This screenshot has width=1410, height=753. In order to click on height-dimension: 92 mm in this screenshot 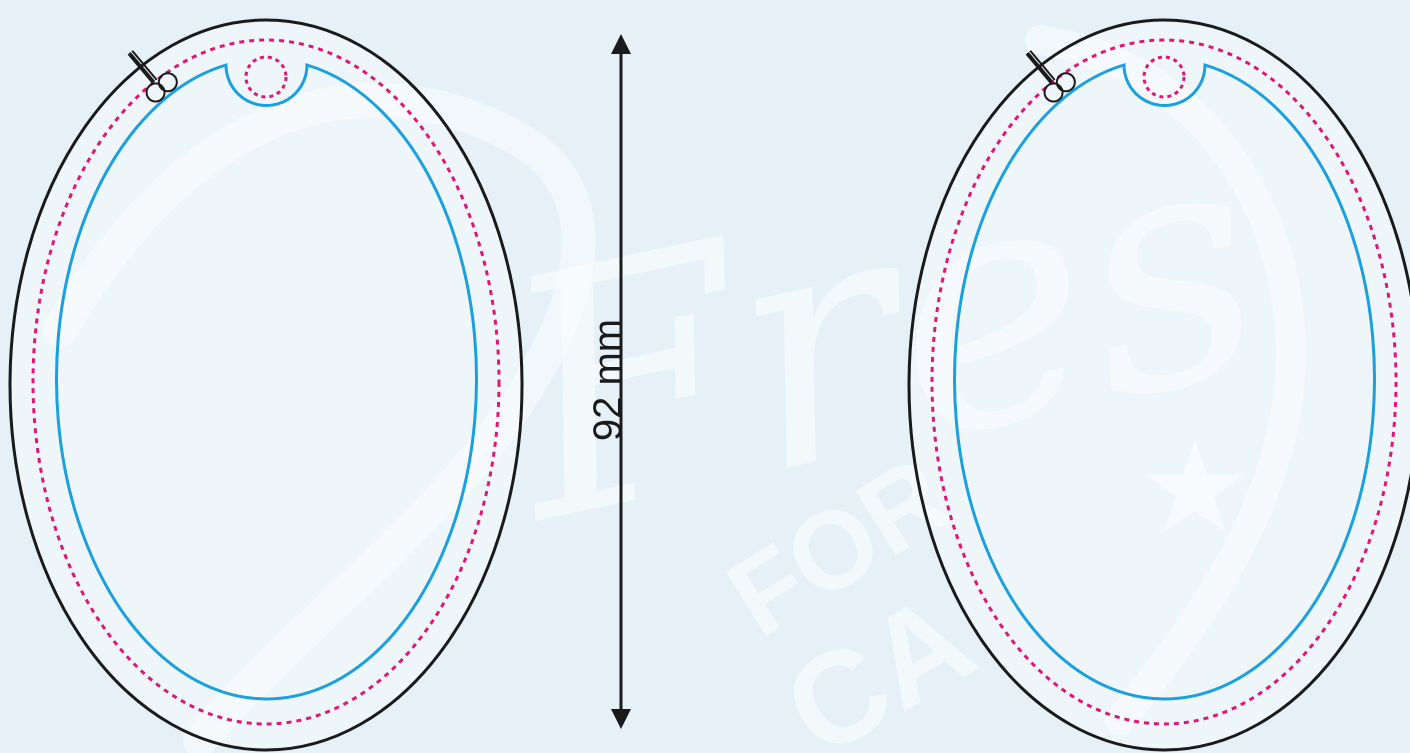, I will do `click(608, 381)`.